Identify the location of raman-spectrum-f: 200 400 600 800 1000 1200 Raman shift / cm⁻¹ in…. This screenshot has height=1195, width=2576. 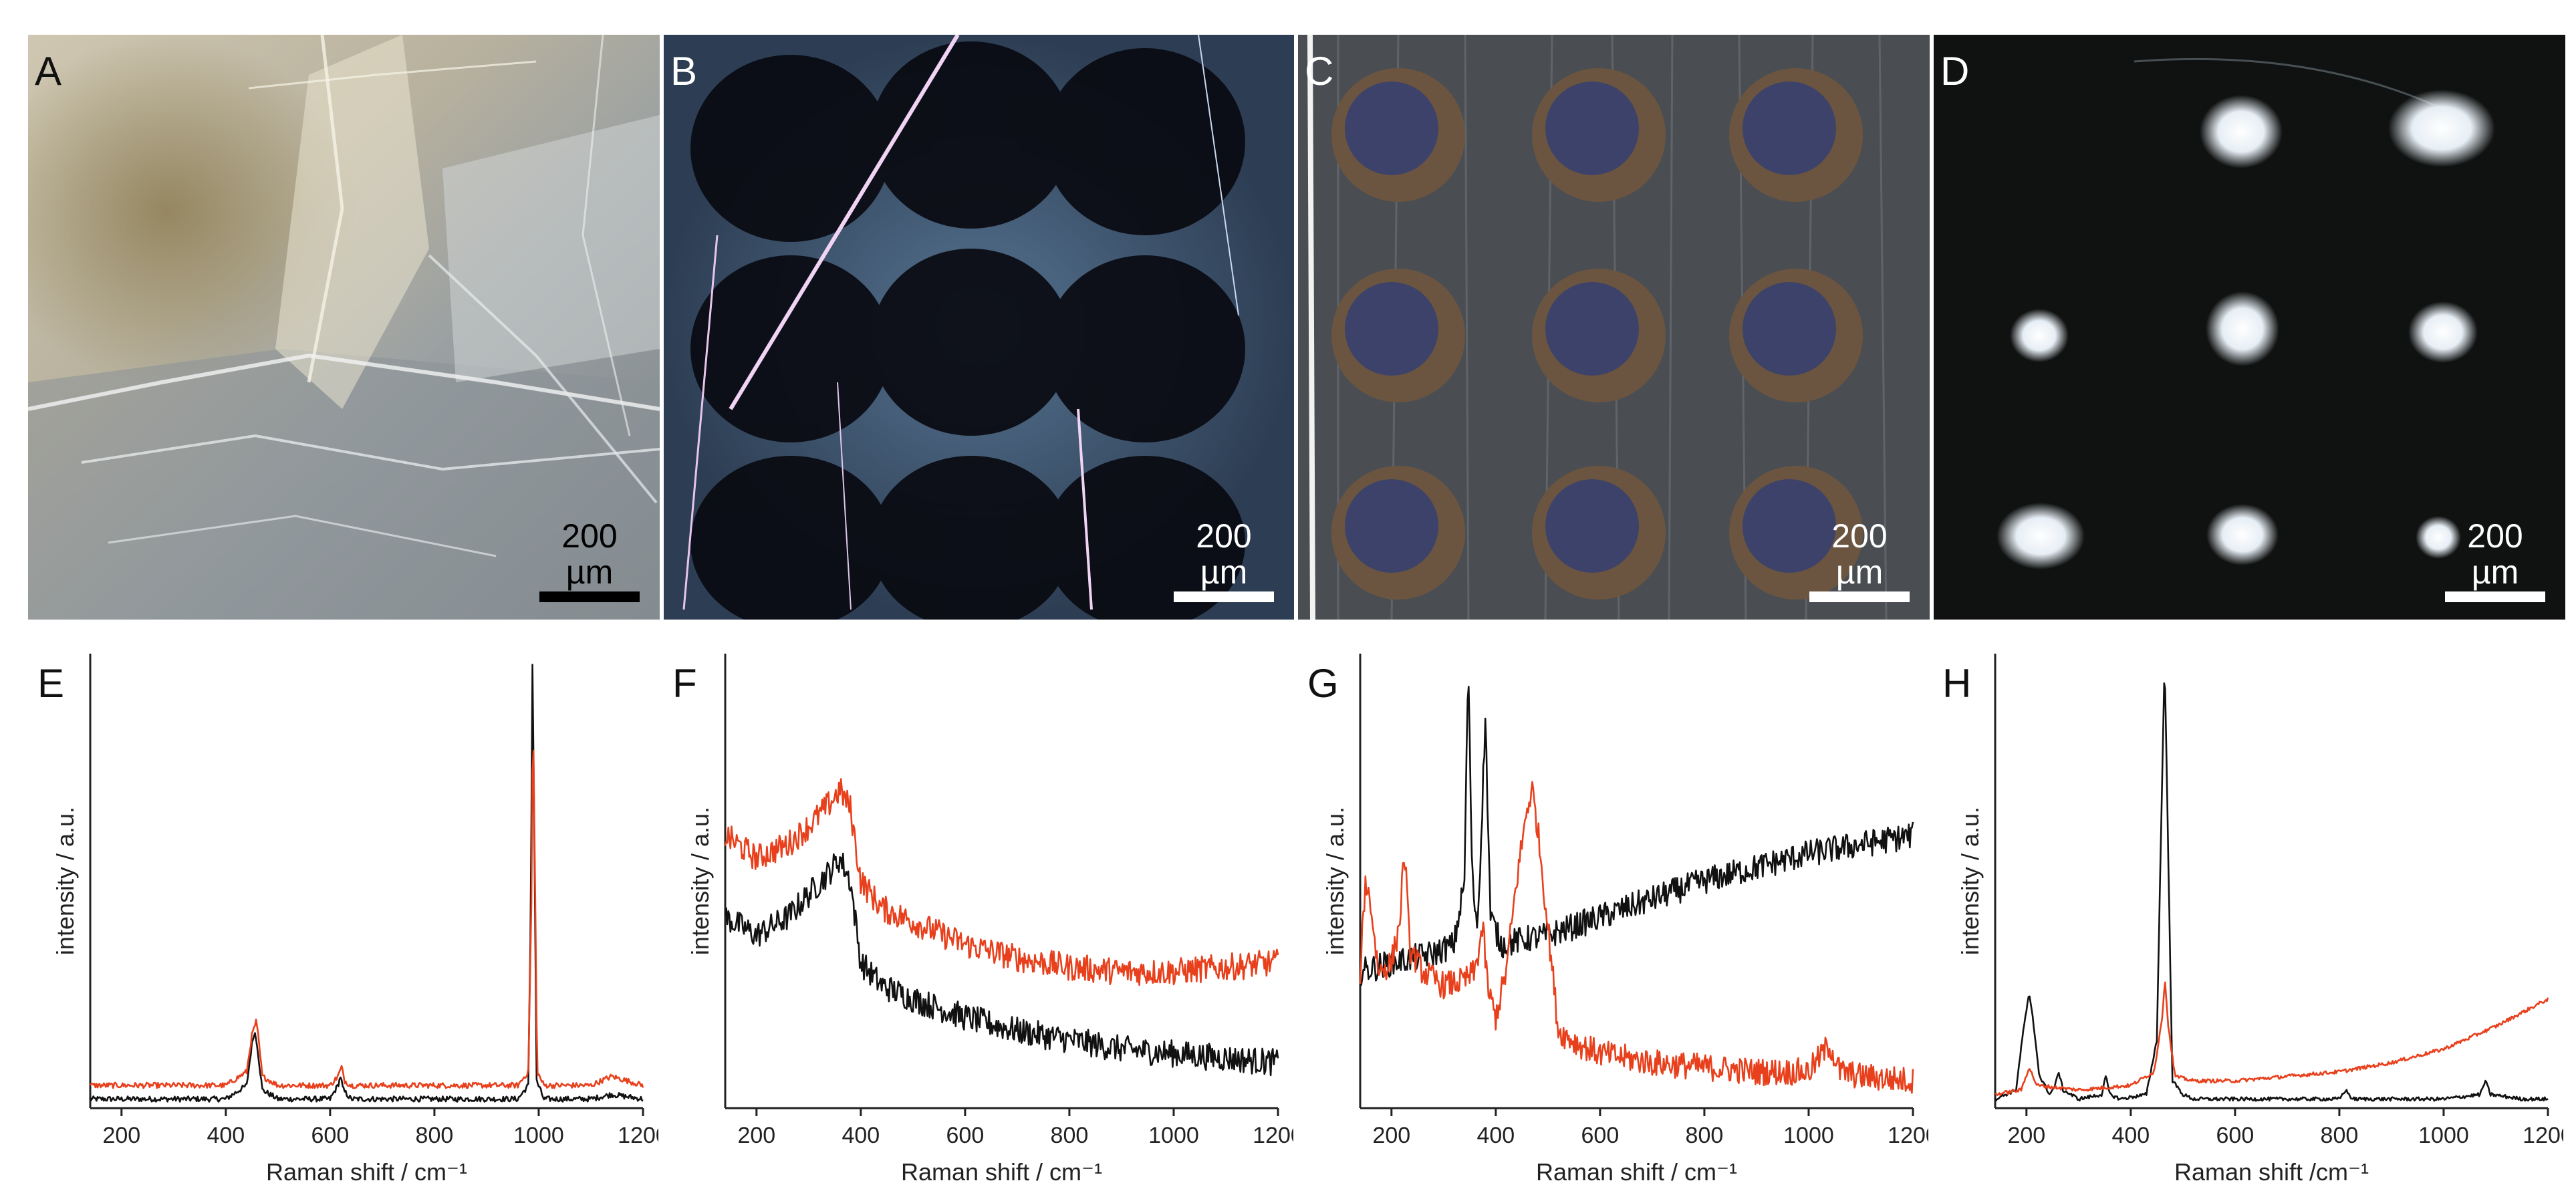
(990, 918).